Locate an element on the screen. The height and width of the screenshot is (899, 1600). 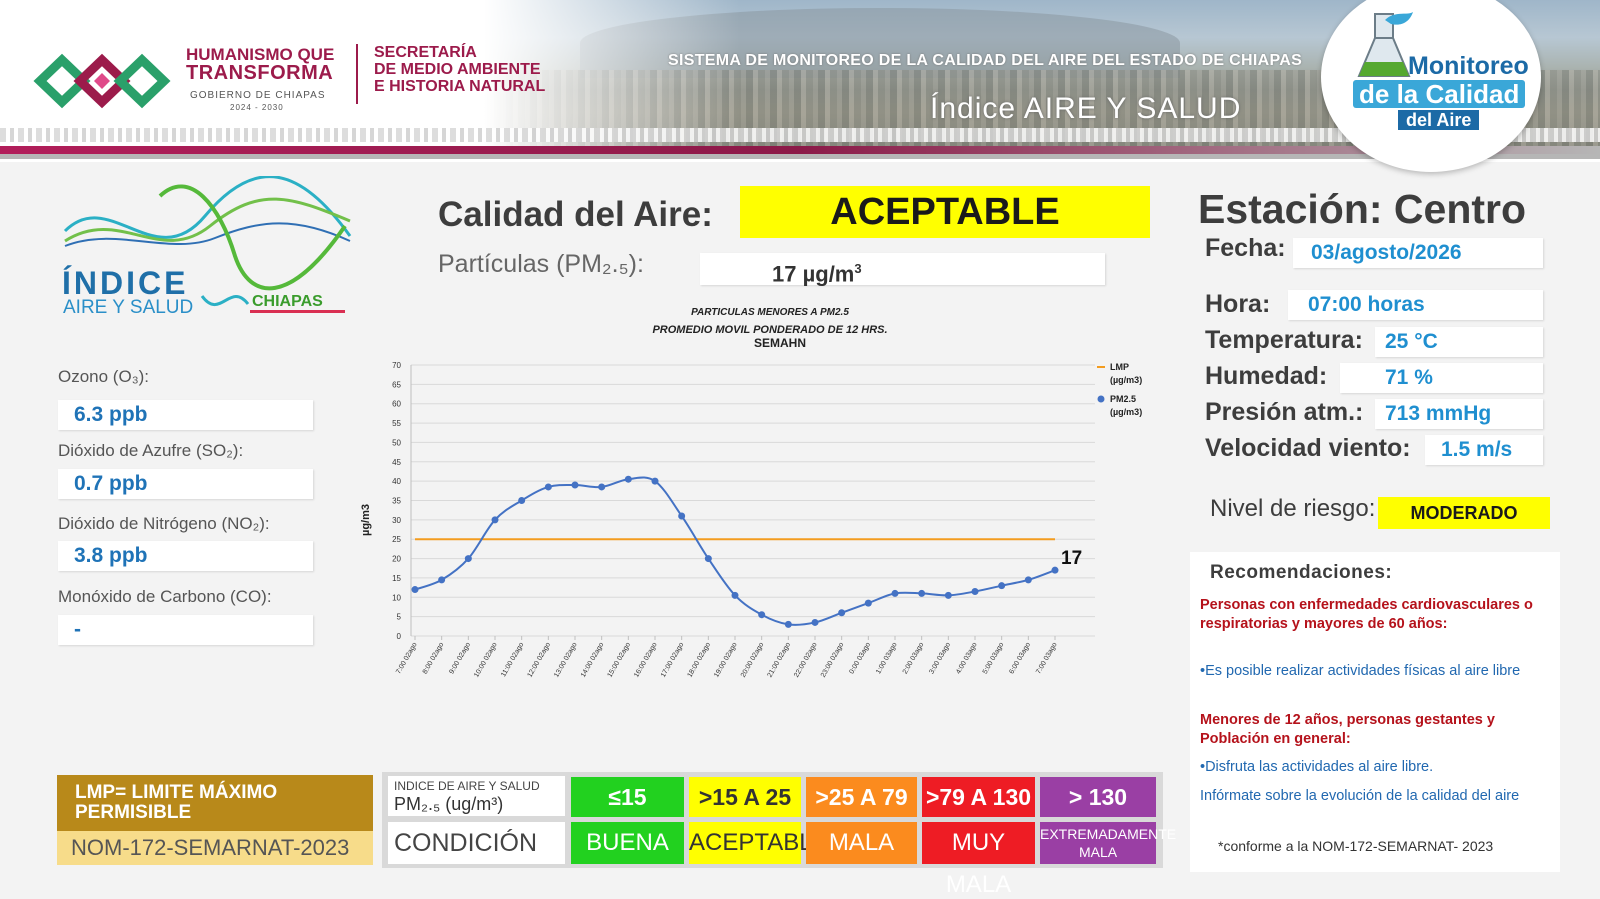
x-tick-label: 21:00 02ago is located at coordinates (780, 659).